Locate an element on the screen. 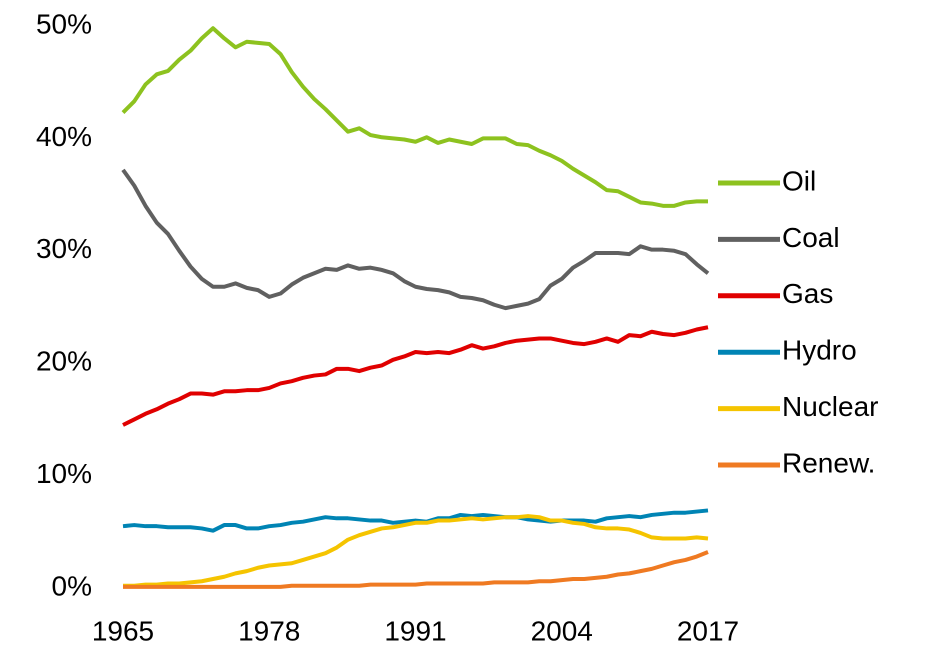 The image size is (933, 650). legend-label: Renew. is located at coordinates (828, 462).